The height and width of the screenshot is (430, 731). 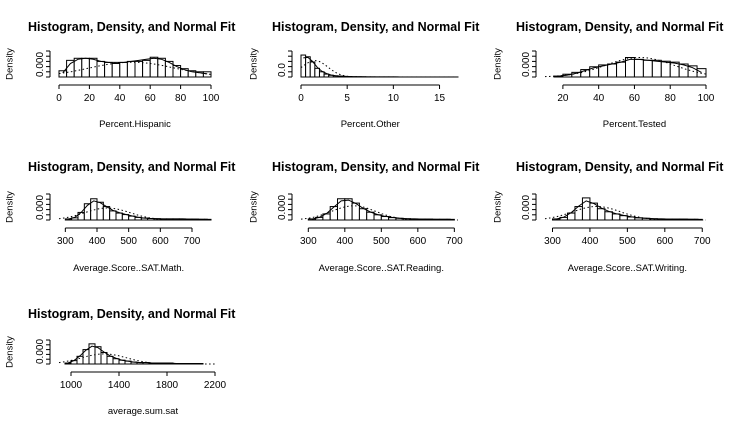 What do you see at coordinates (119, 385) in the screenshot?
I see `x-tick-label: 1400` at bounding box center [119, 385].